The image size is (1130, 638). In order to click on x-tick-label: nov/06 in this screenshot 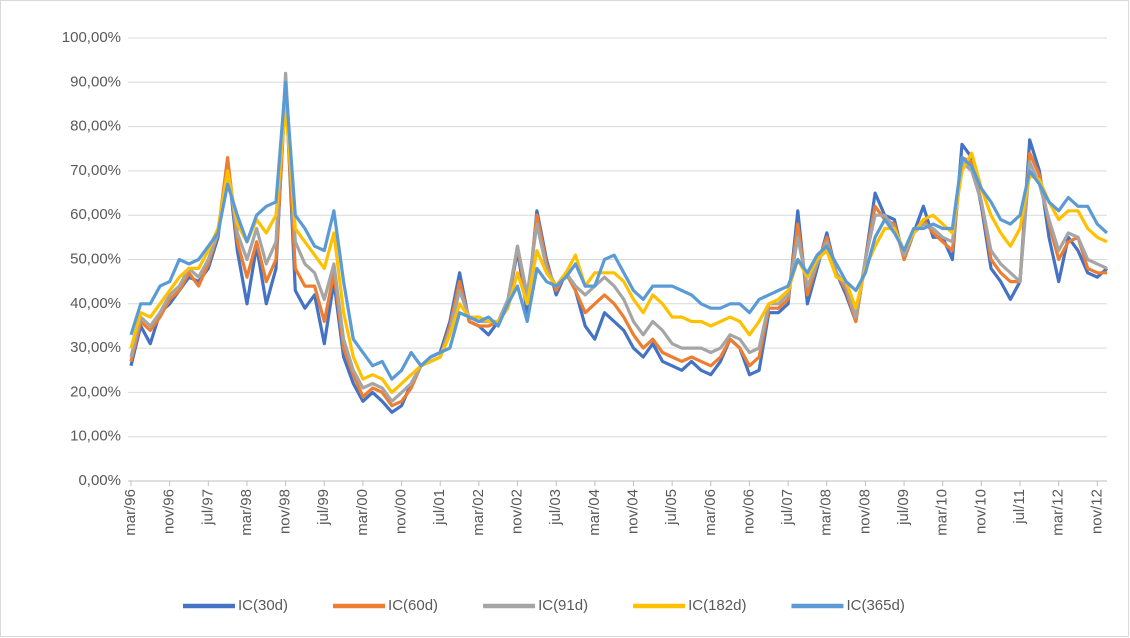, I will do `click(748, 511)`.